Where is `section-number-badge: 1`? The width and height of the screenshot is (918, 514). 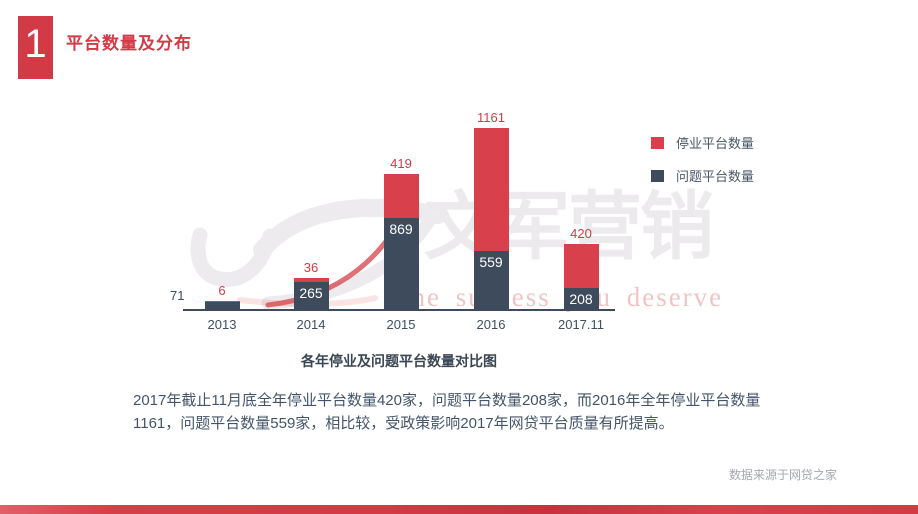
section-number-badge: 1 is located at coordinates (35, 47).